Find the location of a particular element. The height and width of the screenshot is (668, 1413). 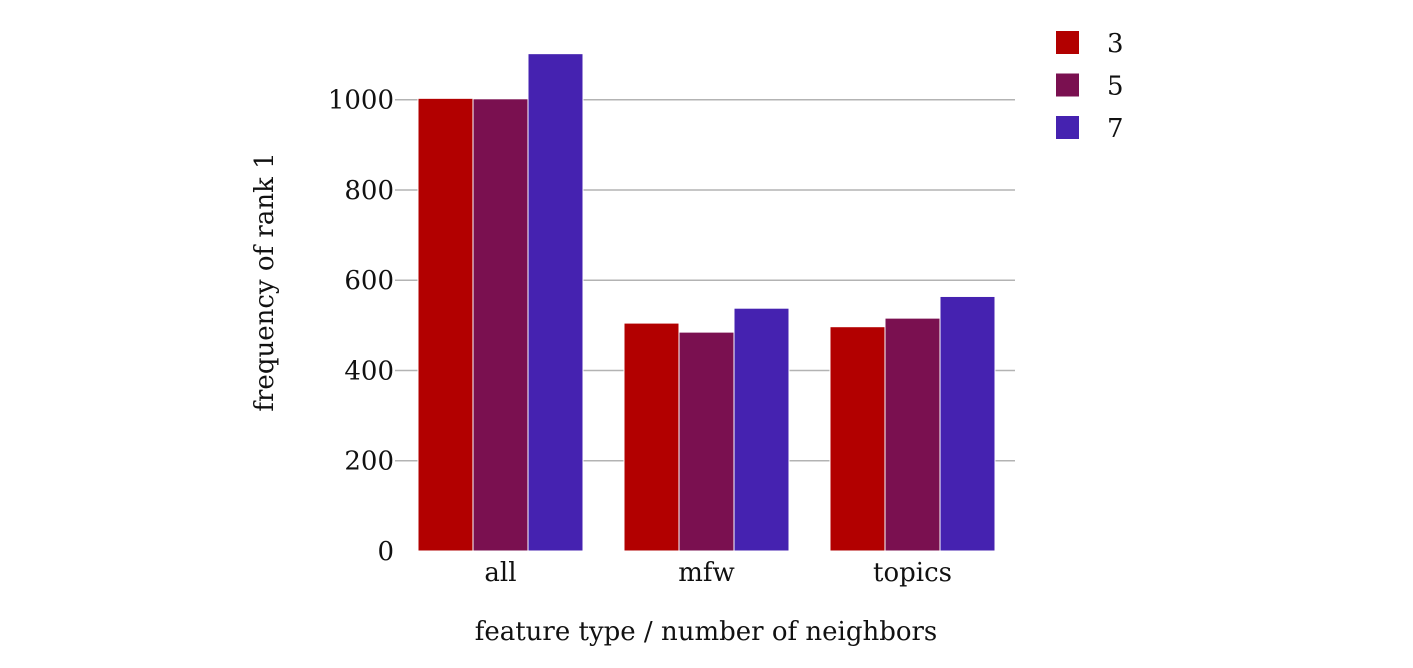

y-axis-label: frequency of rank 1 is located at coordinates (265, 281).